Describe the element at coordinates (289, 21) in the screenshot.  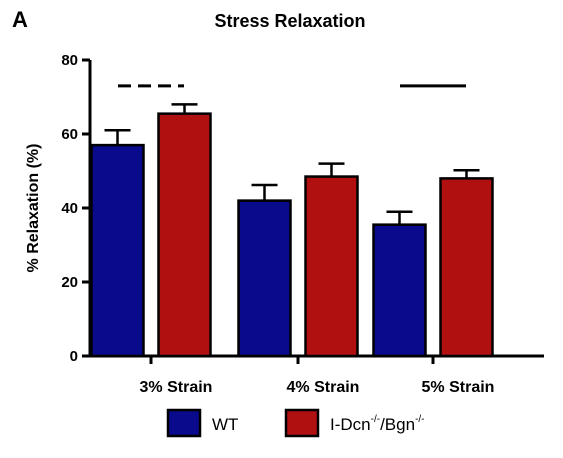
I see `chart-title: Stress Relaxation` at that location.